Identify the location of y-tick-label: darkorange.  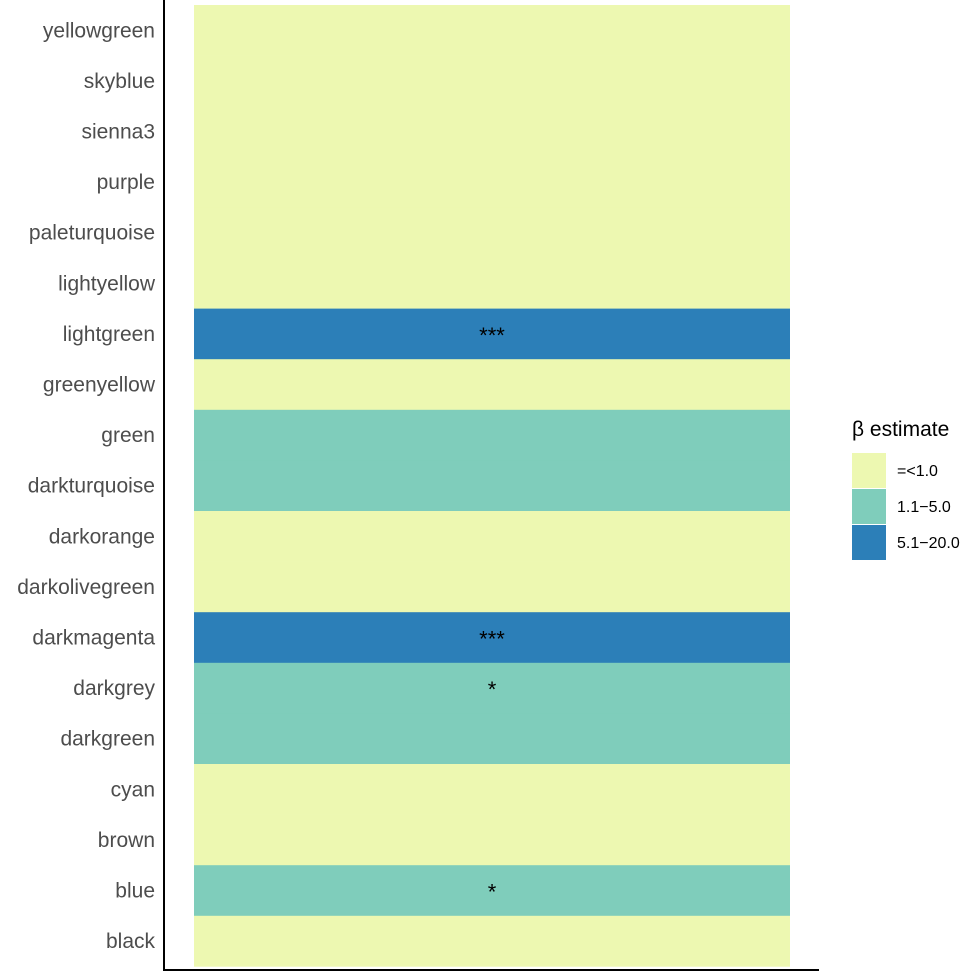
(102, 536).